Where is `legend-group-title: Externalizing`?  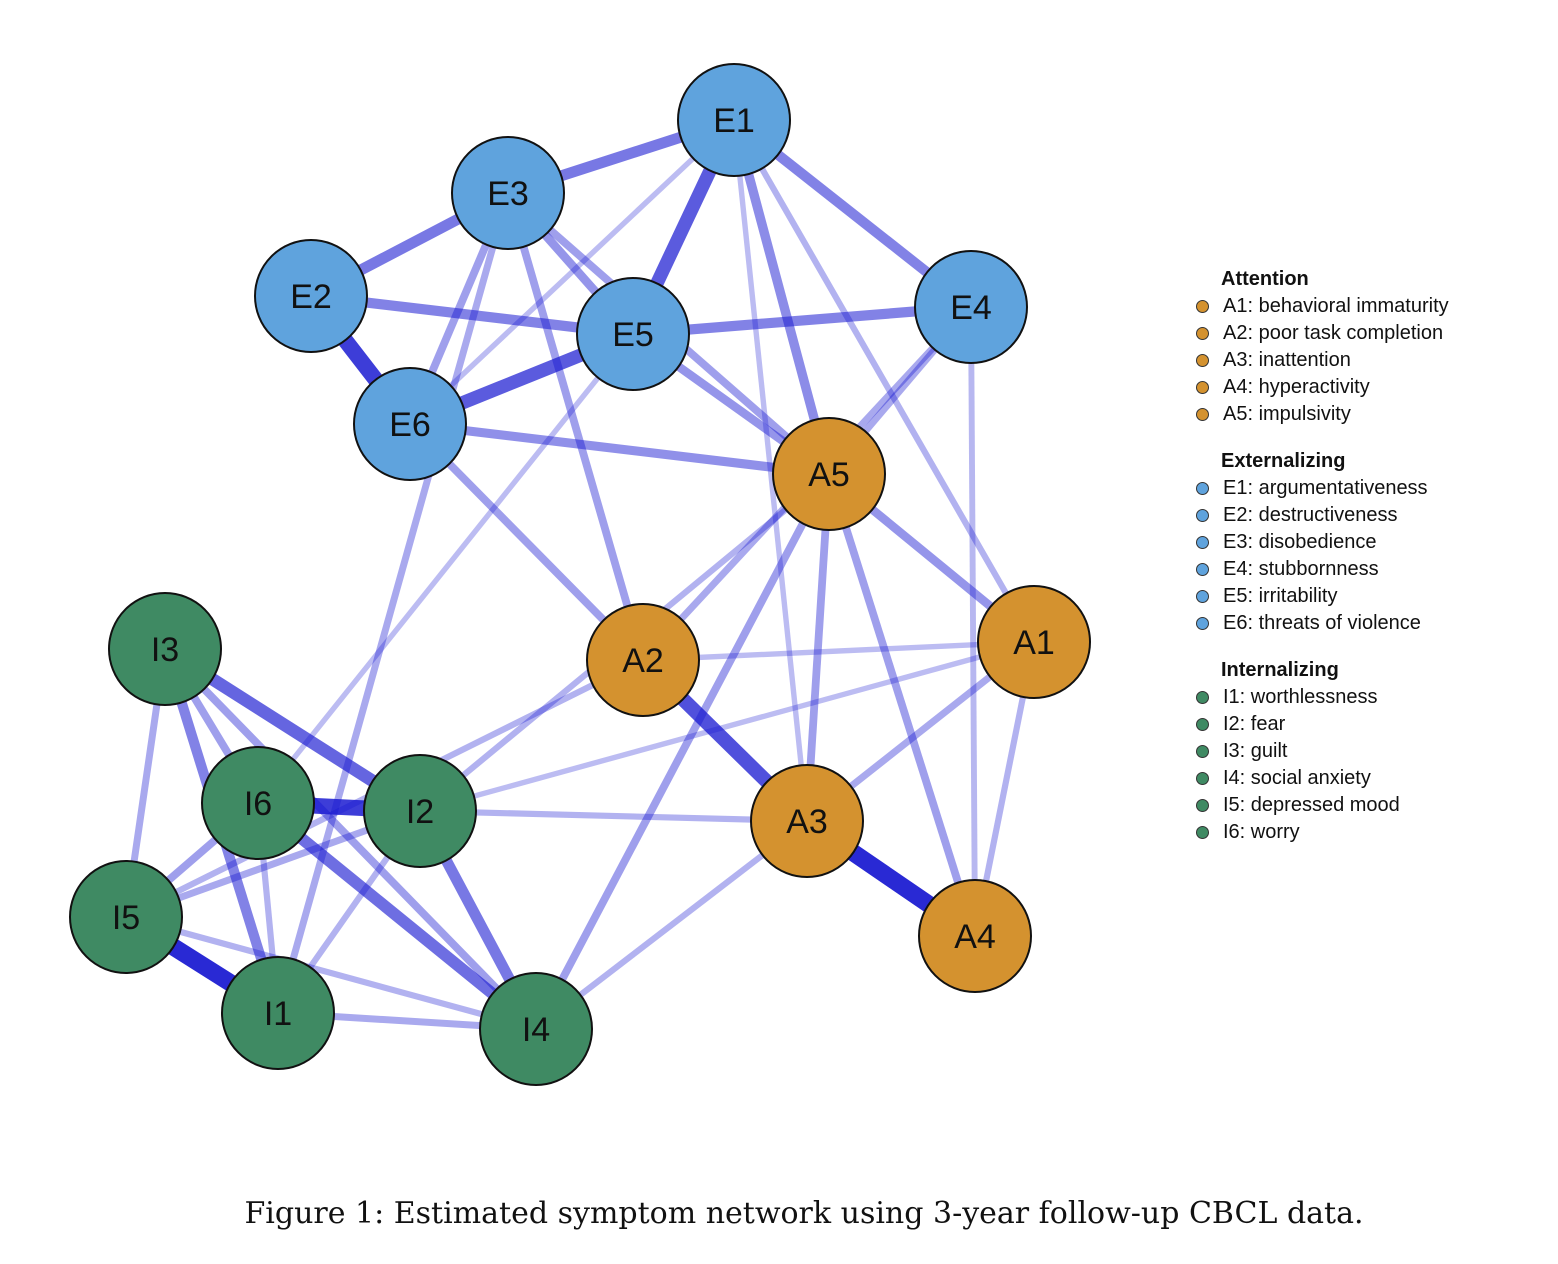 legend-group-title: Externalizing is located at coordinates (1283, 461).